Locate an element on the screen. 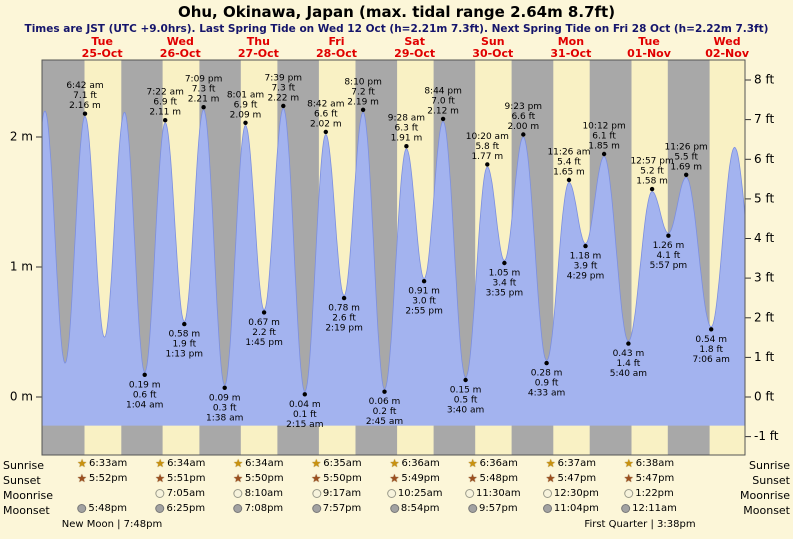 The height and width of the screenshot is (539, 793). moonset-row-label-right: Moonset is located at coordinates (766, 510).